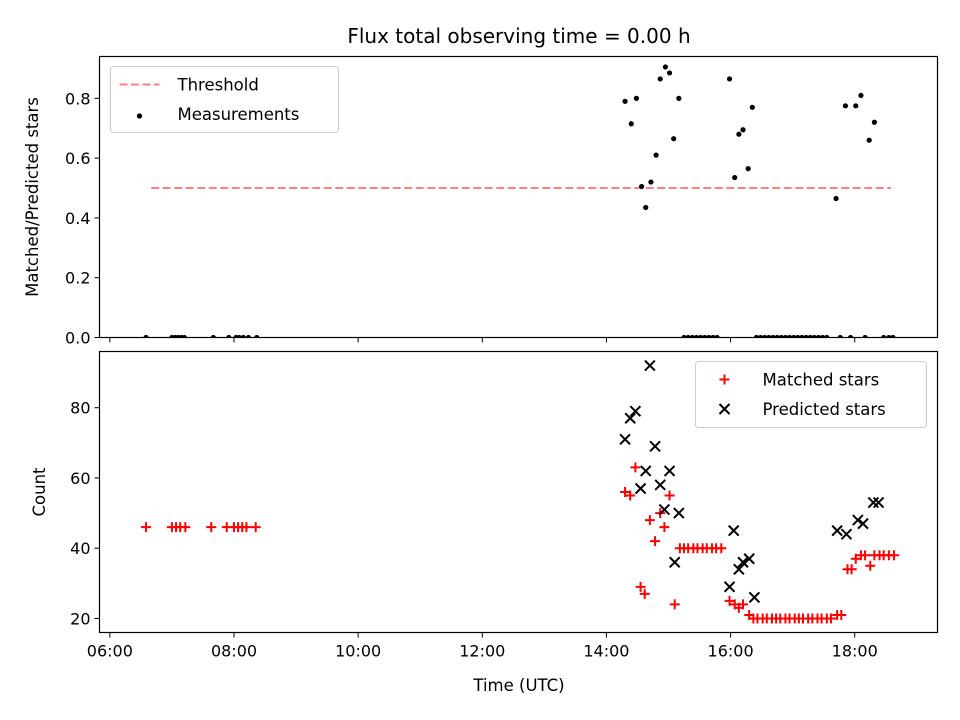 This screenshot has width=960, height=720. What do you see at coordinates (606, 651) in the screenshot?
I see `x-tick-label: 14:00` at bounding box center [606, 651].